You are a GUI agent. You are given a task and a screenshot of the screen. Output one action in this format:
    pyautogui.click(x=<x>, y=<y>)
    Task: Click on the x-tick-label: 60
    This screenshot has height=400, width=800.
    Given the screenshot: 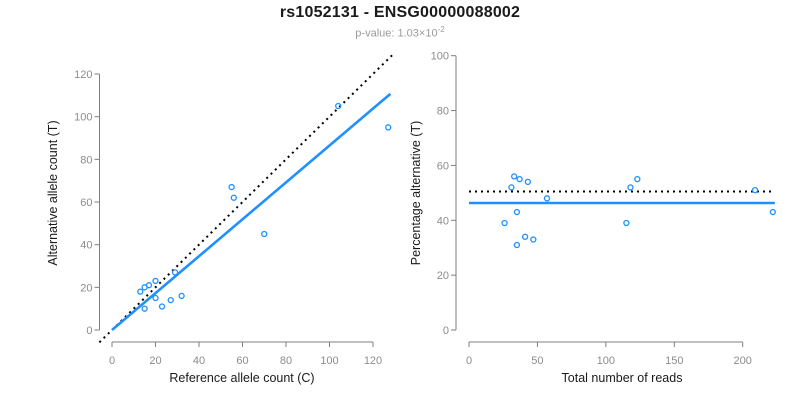 What is the action you would take?
    pyautogui.click(x=242, y=361)
    